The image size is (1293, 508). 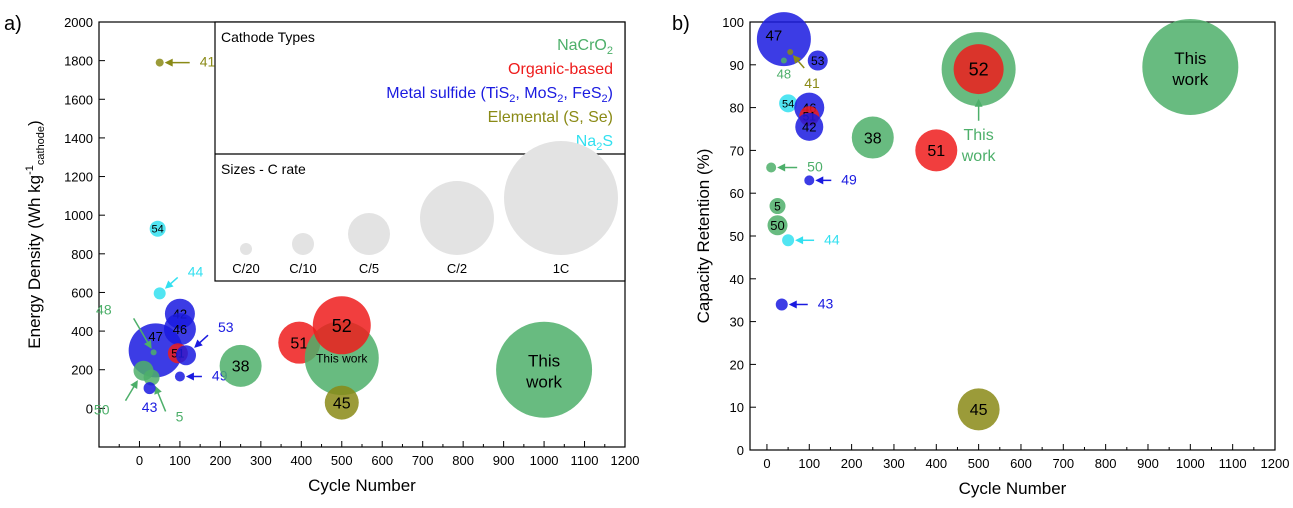 What do you see at coordinates (342, 358) in the screenshot?
I see `data-point-label: This work` at bounding box center [342, 358].